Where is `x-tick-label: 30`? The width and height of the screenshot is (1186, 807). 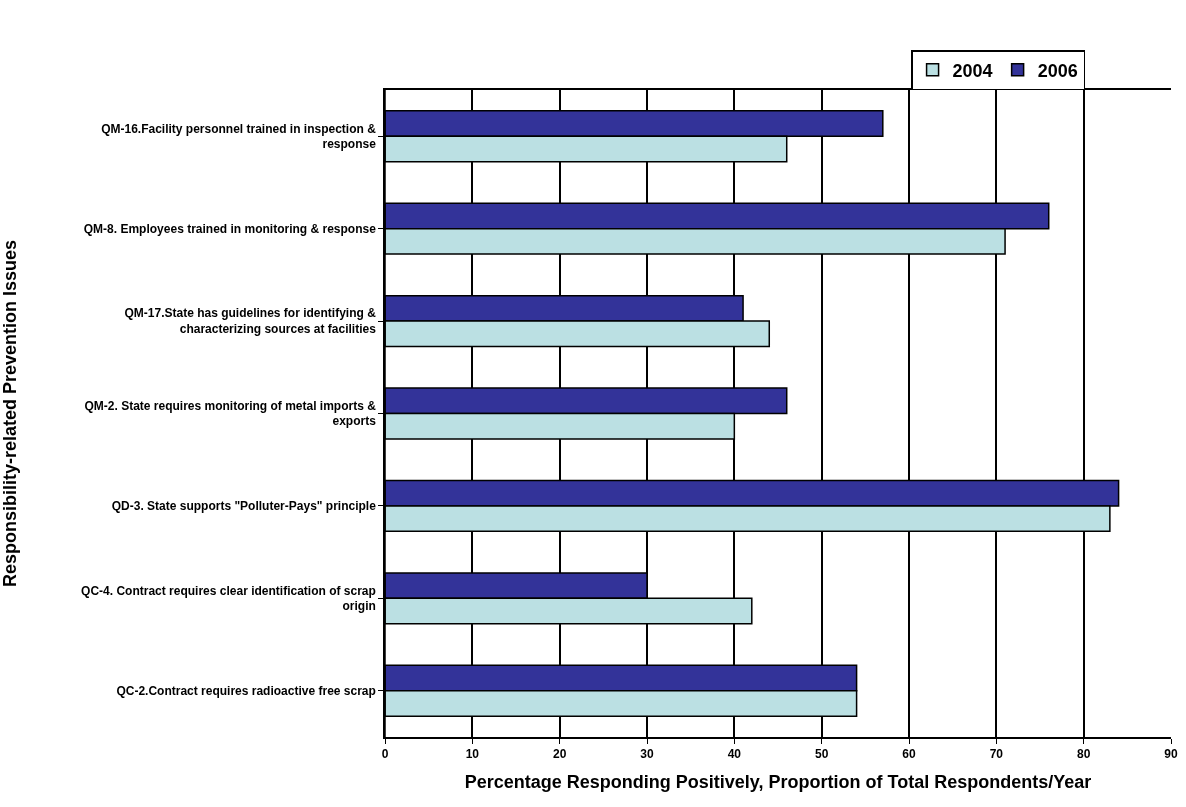
x-tick-label: 30 is located at coordinates (647, 754).